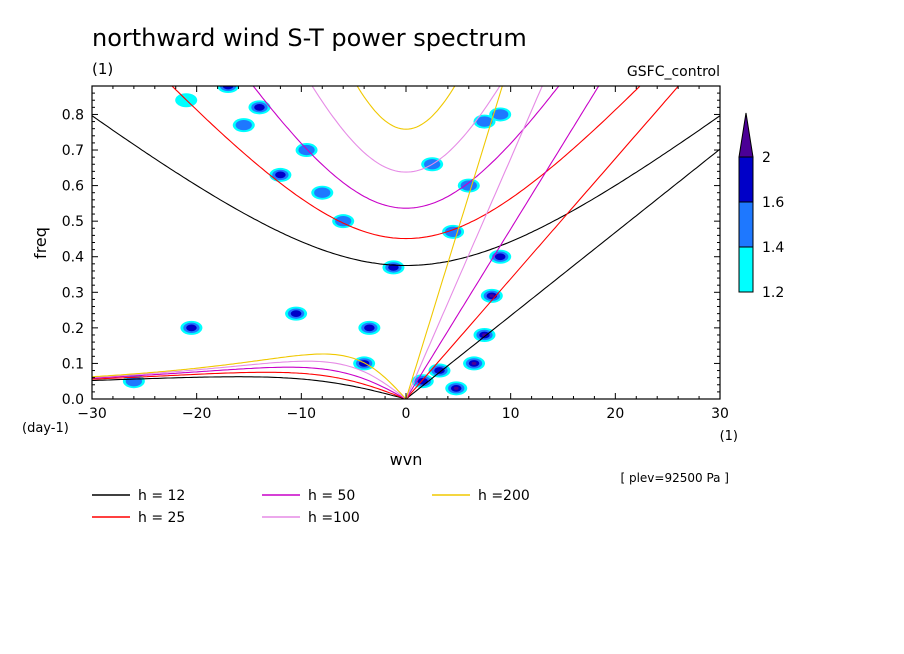 The width and height of the screenshot is (904, 654). What do you see at coordinates (161, 518) in the screenshot?
I see `legend-label-h25: h = 25` at bounding box center [161, 518].